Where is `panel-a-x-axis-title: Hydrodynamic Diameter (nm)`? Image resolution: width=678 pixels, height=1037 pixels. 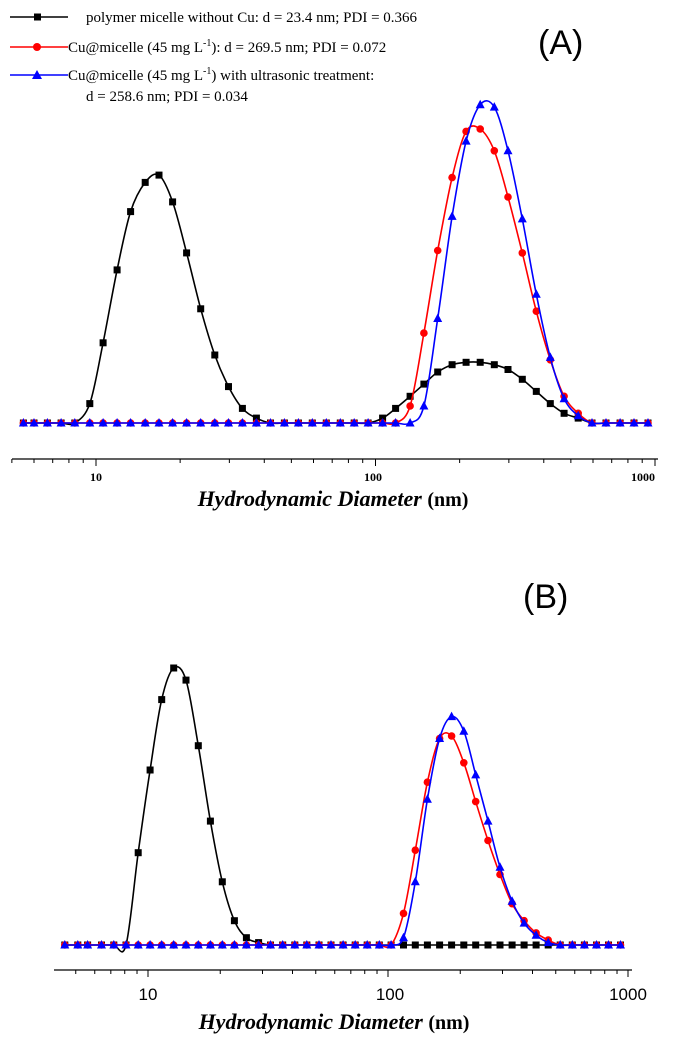 panel-a-x-axis-title: Hydrodynamic Diameter (nm) is located at coordinates (333, 498).